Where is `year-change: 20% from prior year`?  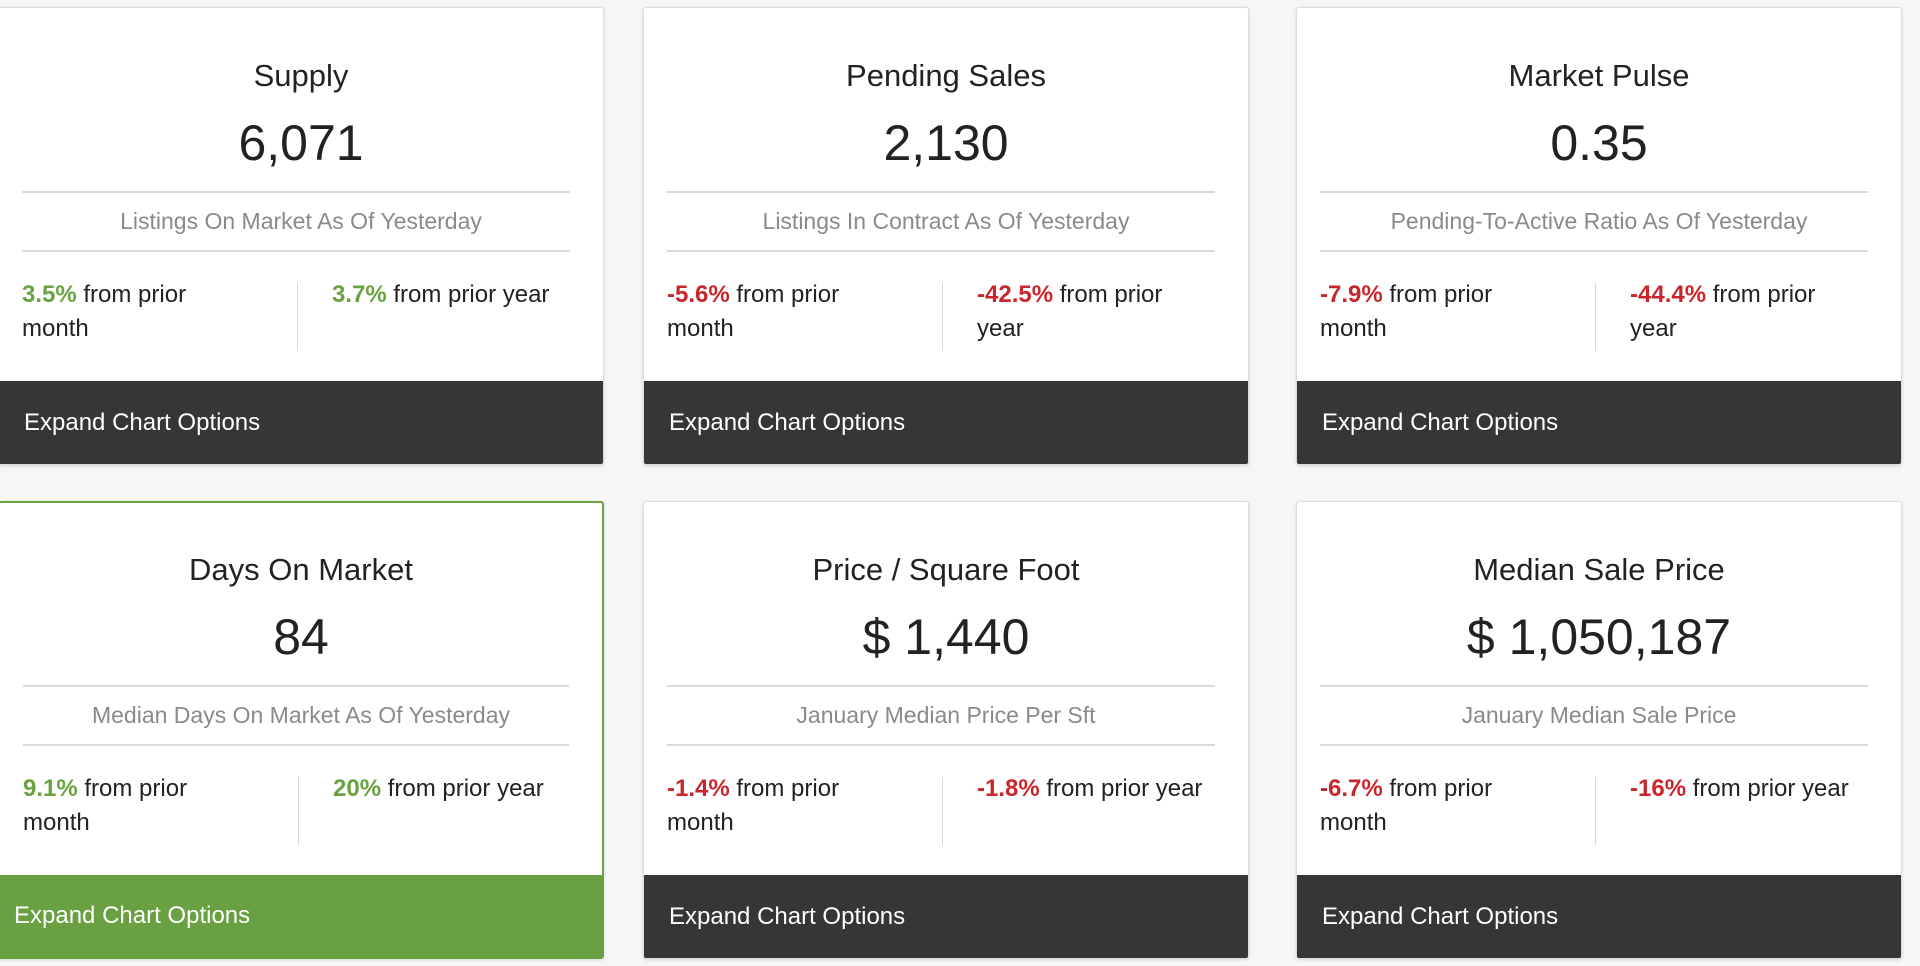
year-change: 20% from prior year is located at coordinates (448, 789).